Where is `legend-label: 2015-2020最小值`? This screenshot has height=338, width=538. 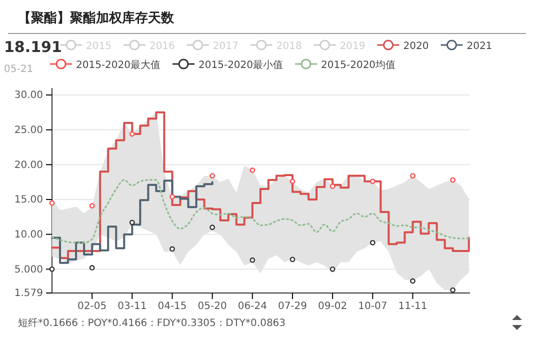 legend-label: 2015-2020最小值 is located at coordinates (241, 65).